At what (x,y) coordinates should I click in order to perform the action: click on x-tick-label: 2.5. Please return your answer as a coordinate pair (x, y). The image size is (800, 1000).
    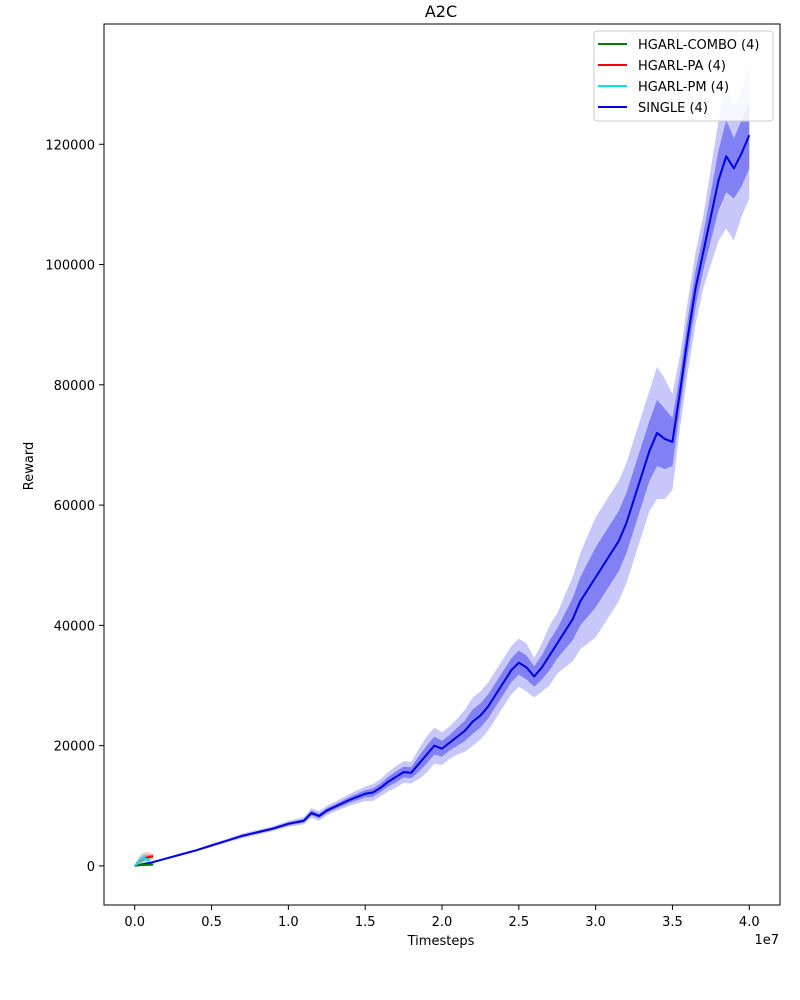
    Looking at the image, I should click on (518, 922).